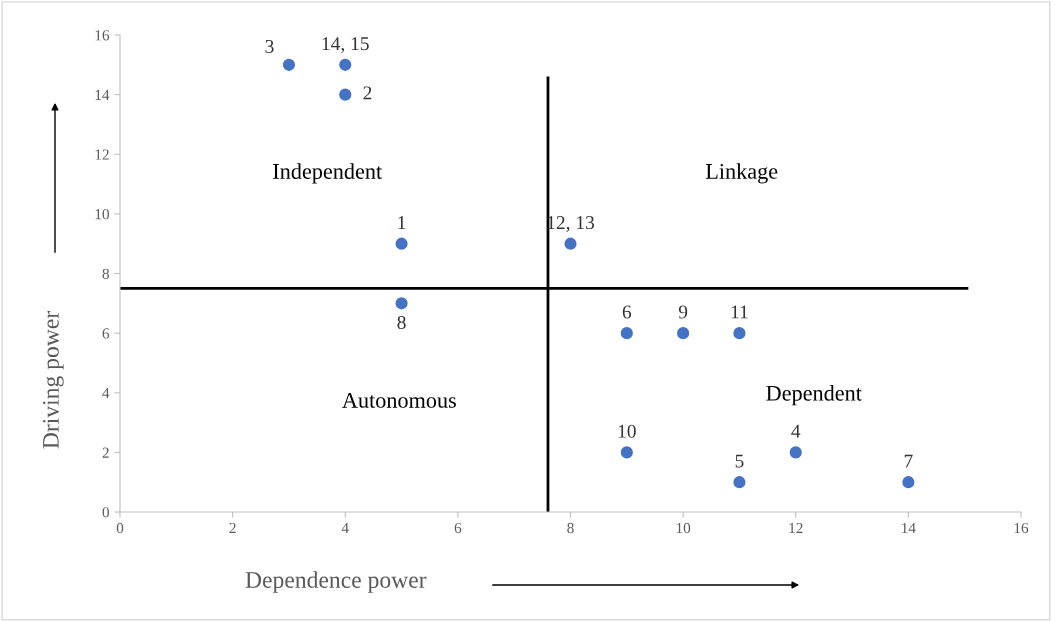 The height and width of the screenshot is (621, 1055). Describe the element at coordinates (458, 528) in the screenshot. I see `x-tick-label: 6` at that location.